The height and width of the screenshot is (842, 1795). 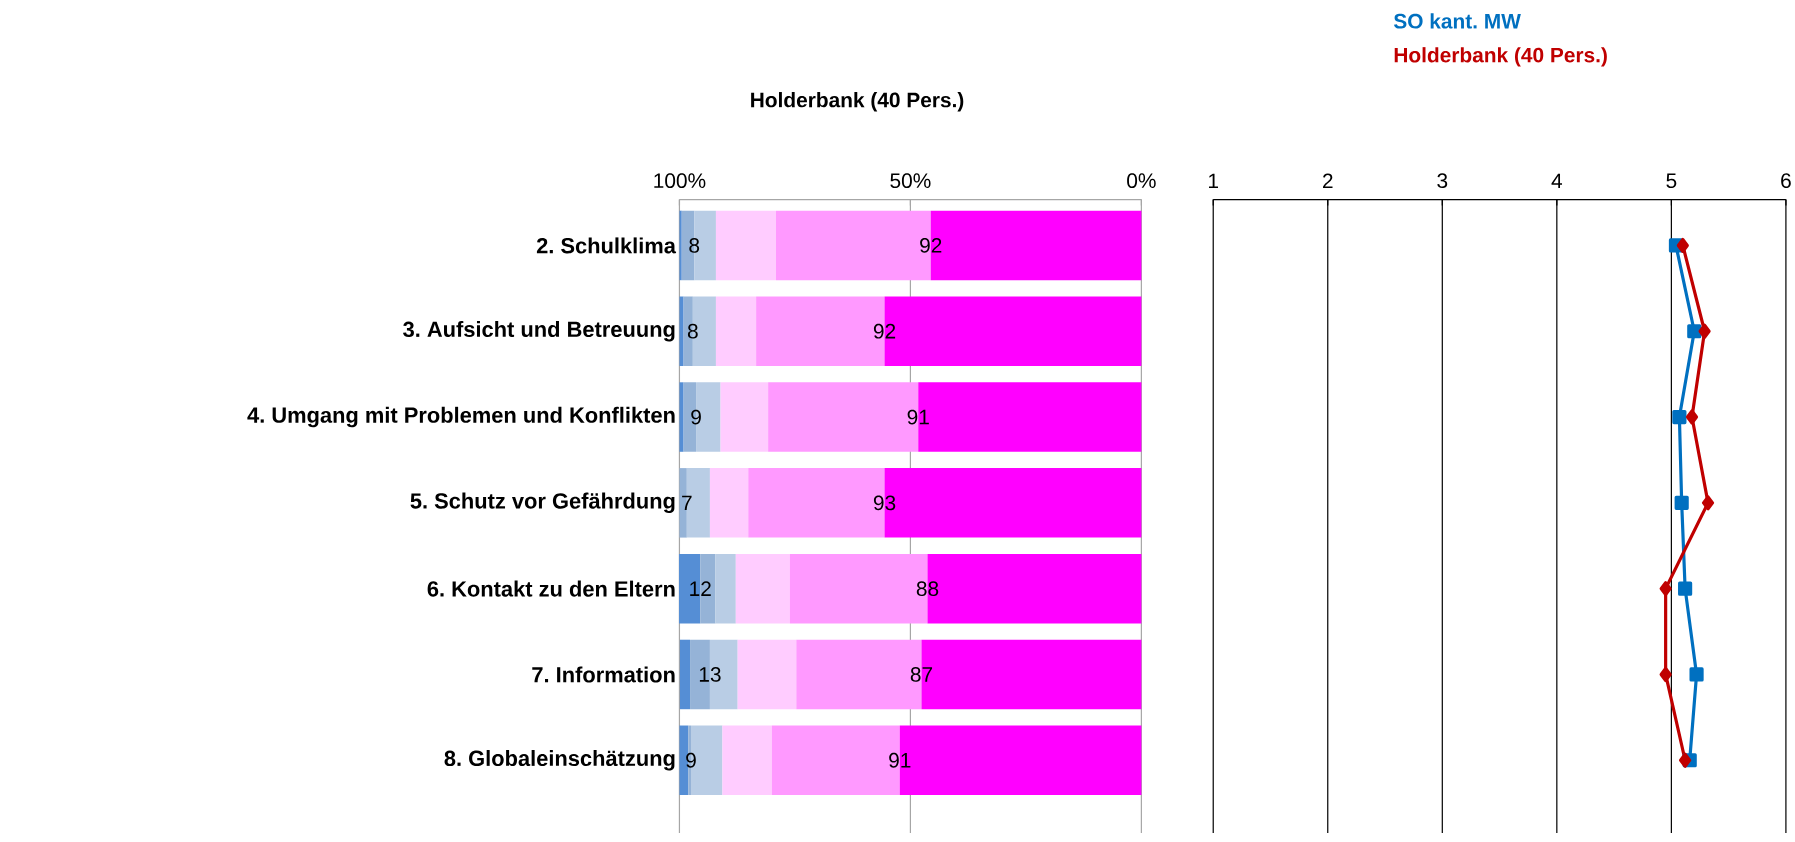 I want to click on annotation: 88, so click(x=927, y=588).